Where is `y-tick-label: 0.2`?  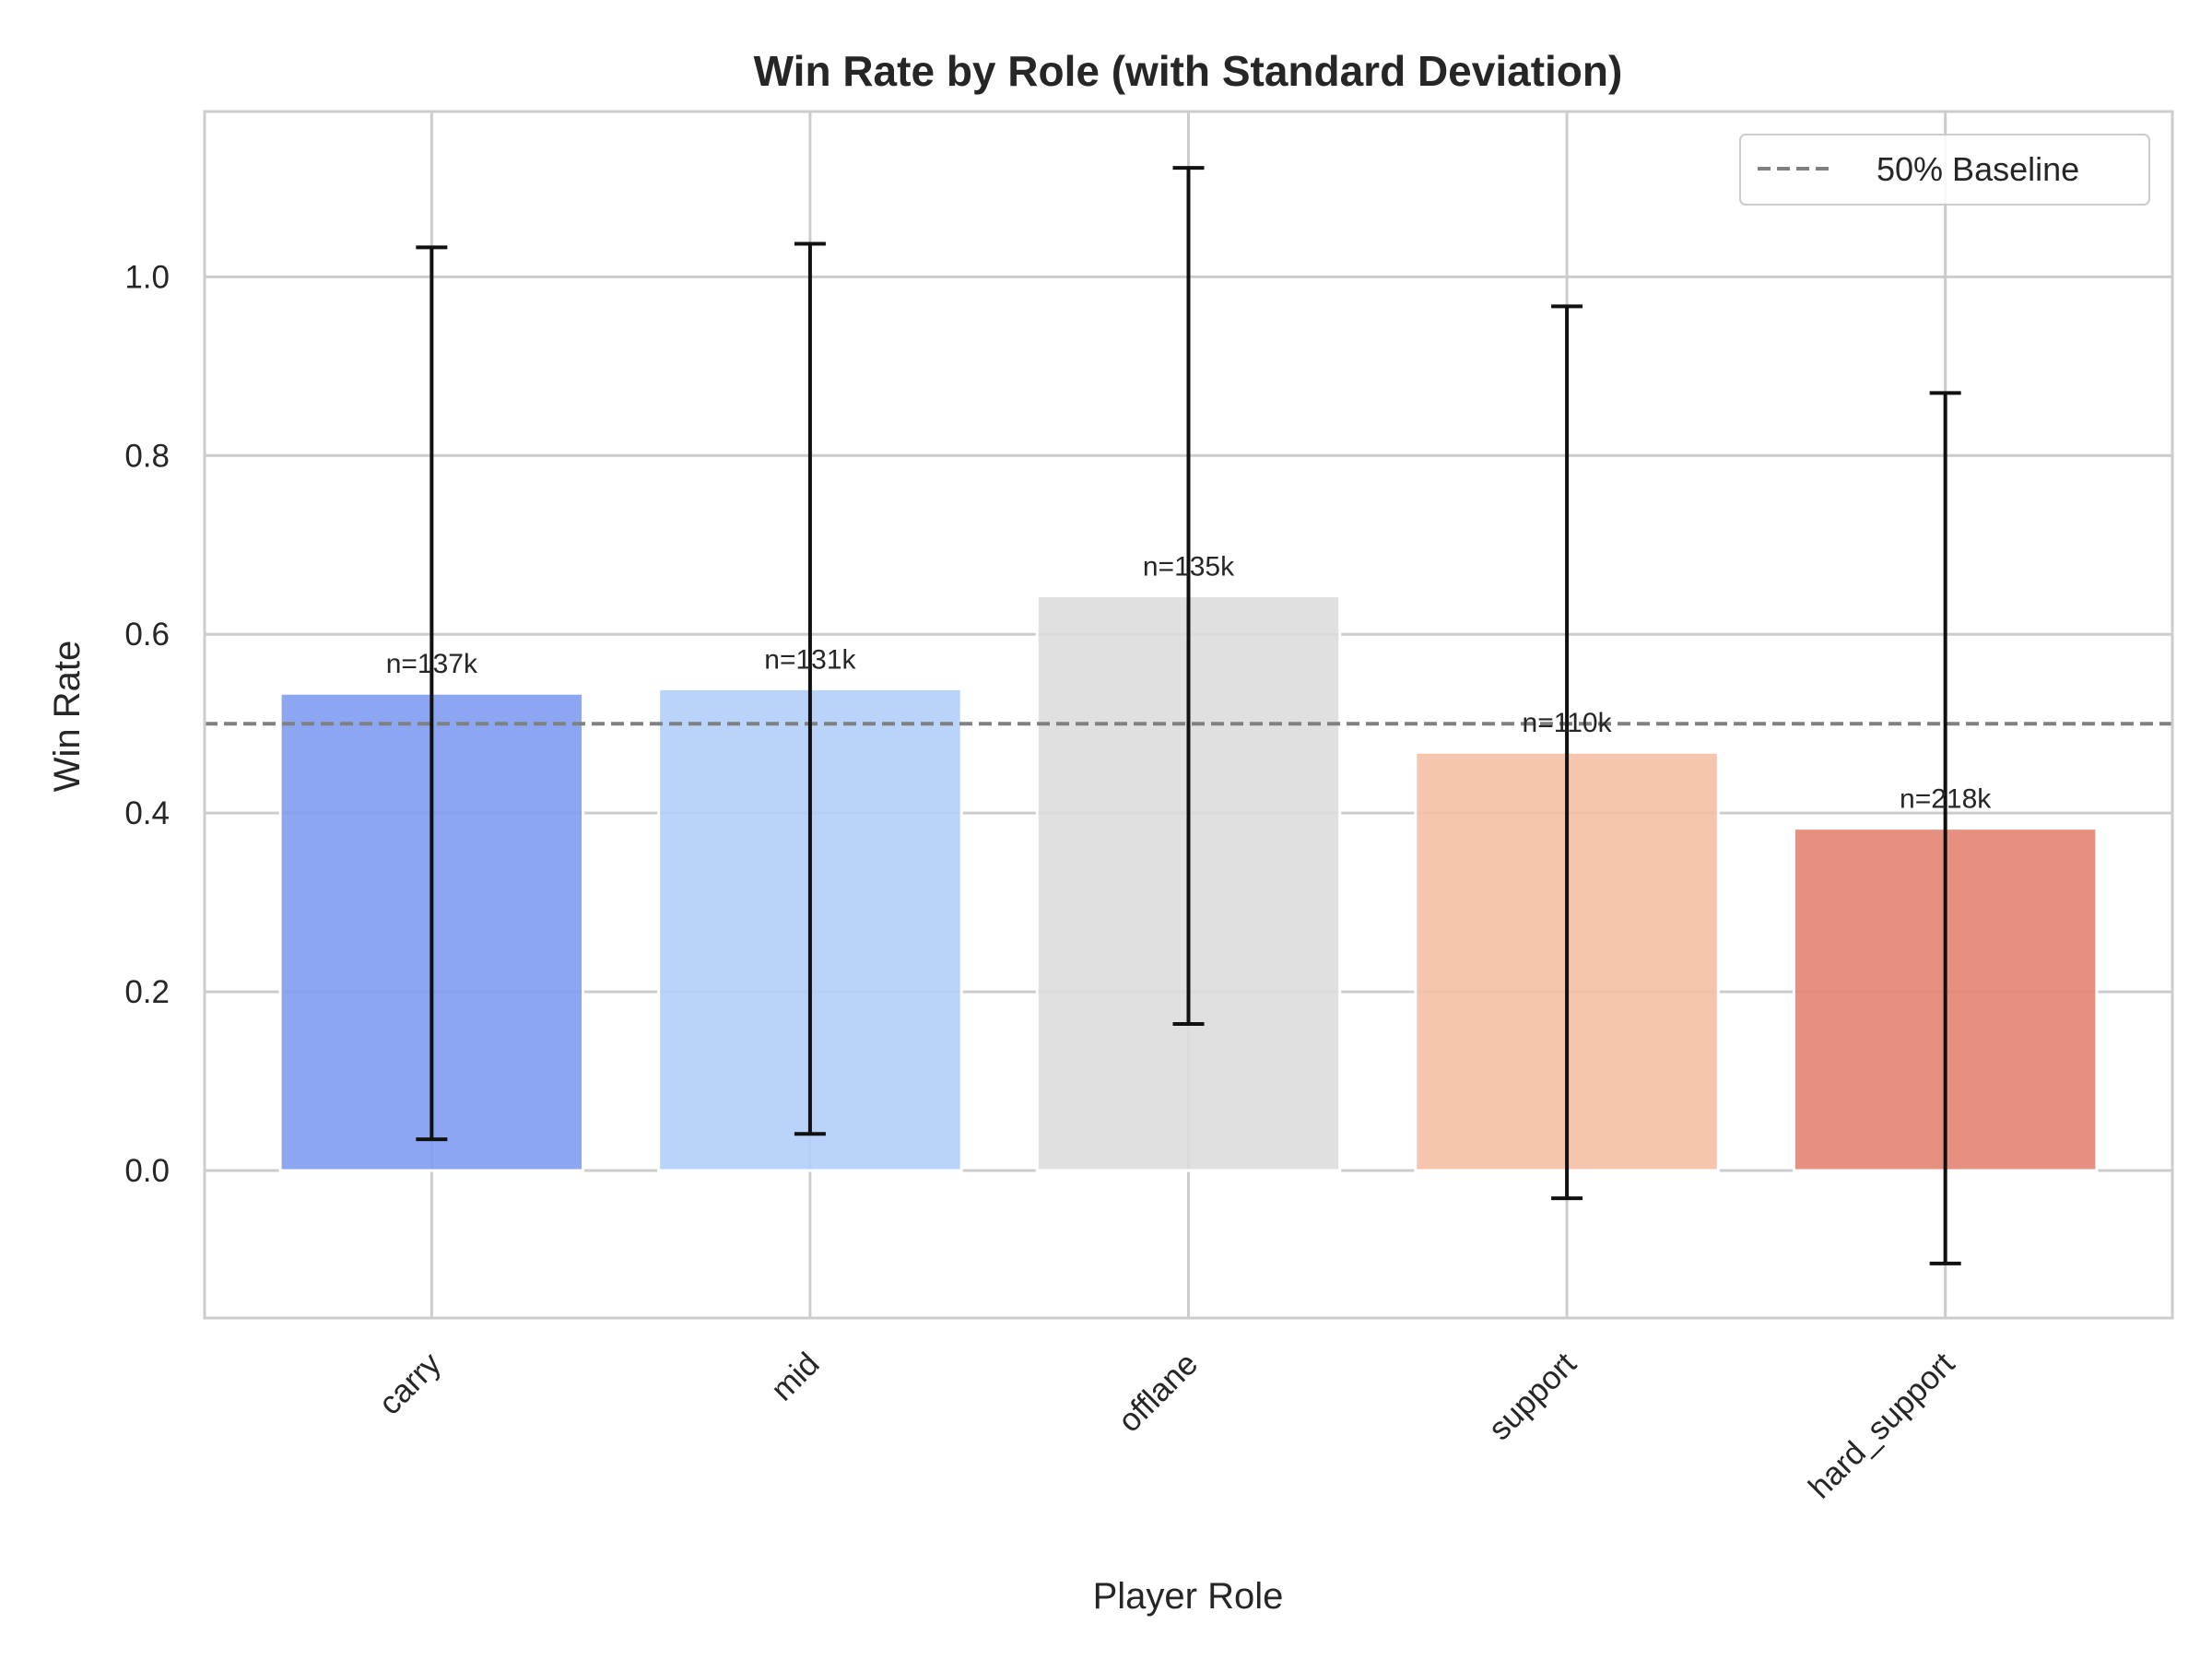 y-tick-label: 0.2 is located at coordinates (147, 992).